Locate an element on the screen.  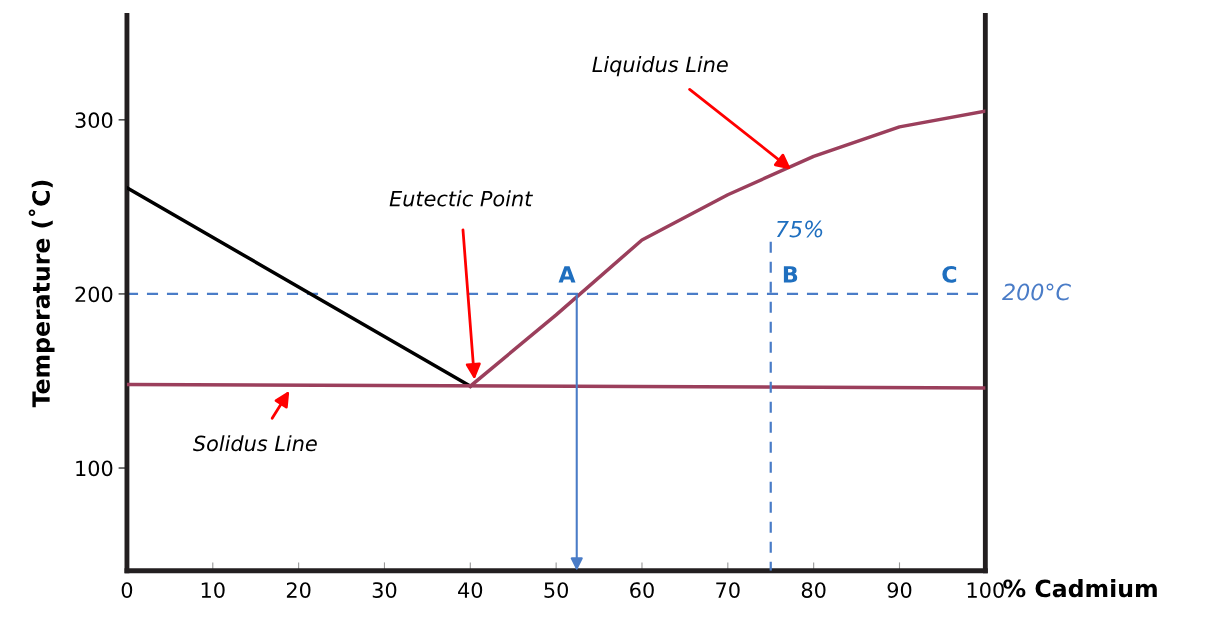
ref-line-label: 200°C is located at coordinates (1036, 292).